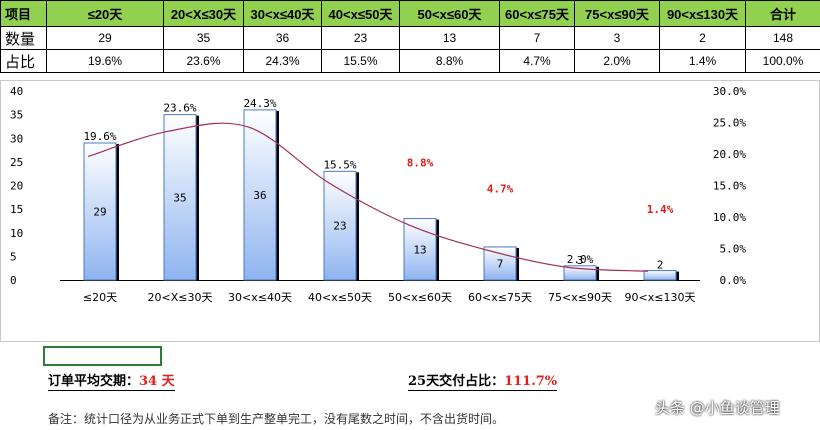  Describe the element at coordinates (23, 13) in the screenshot. I see `header-cell: 项目` at that location.